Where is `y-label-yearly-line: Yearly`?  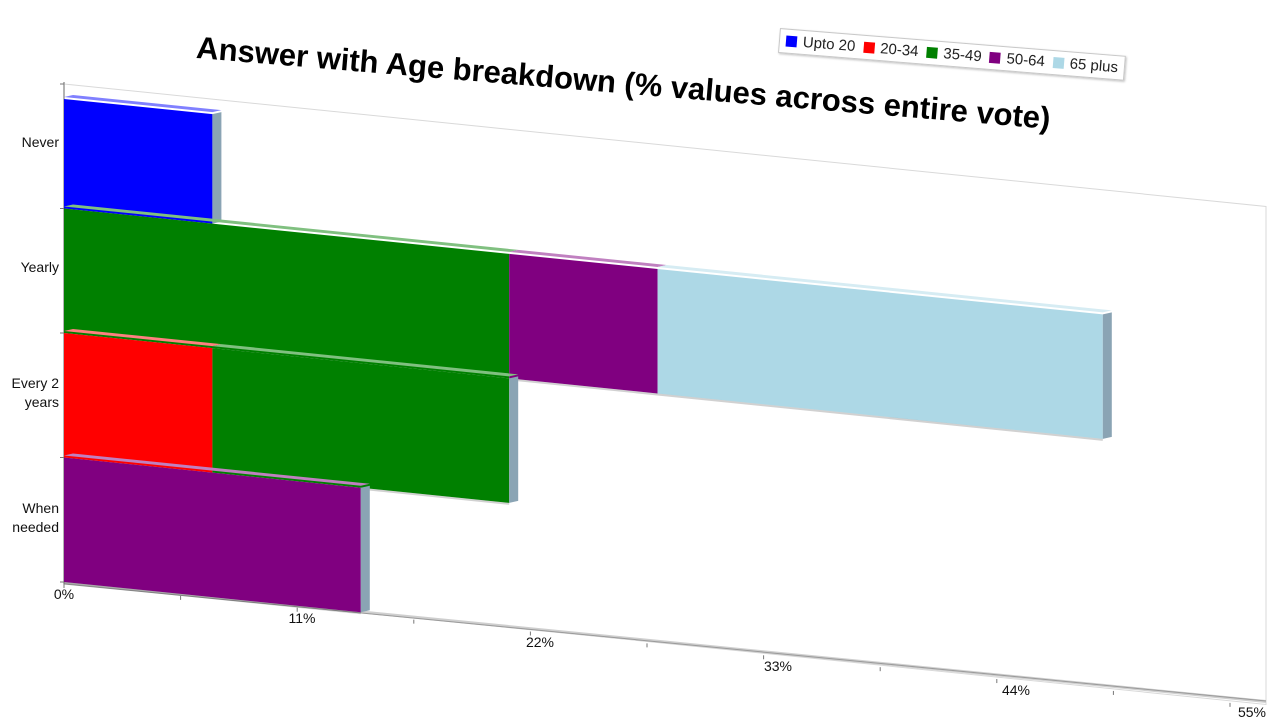 y-label-yearly-line: Yearly is located at coordinates (39, 267).